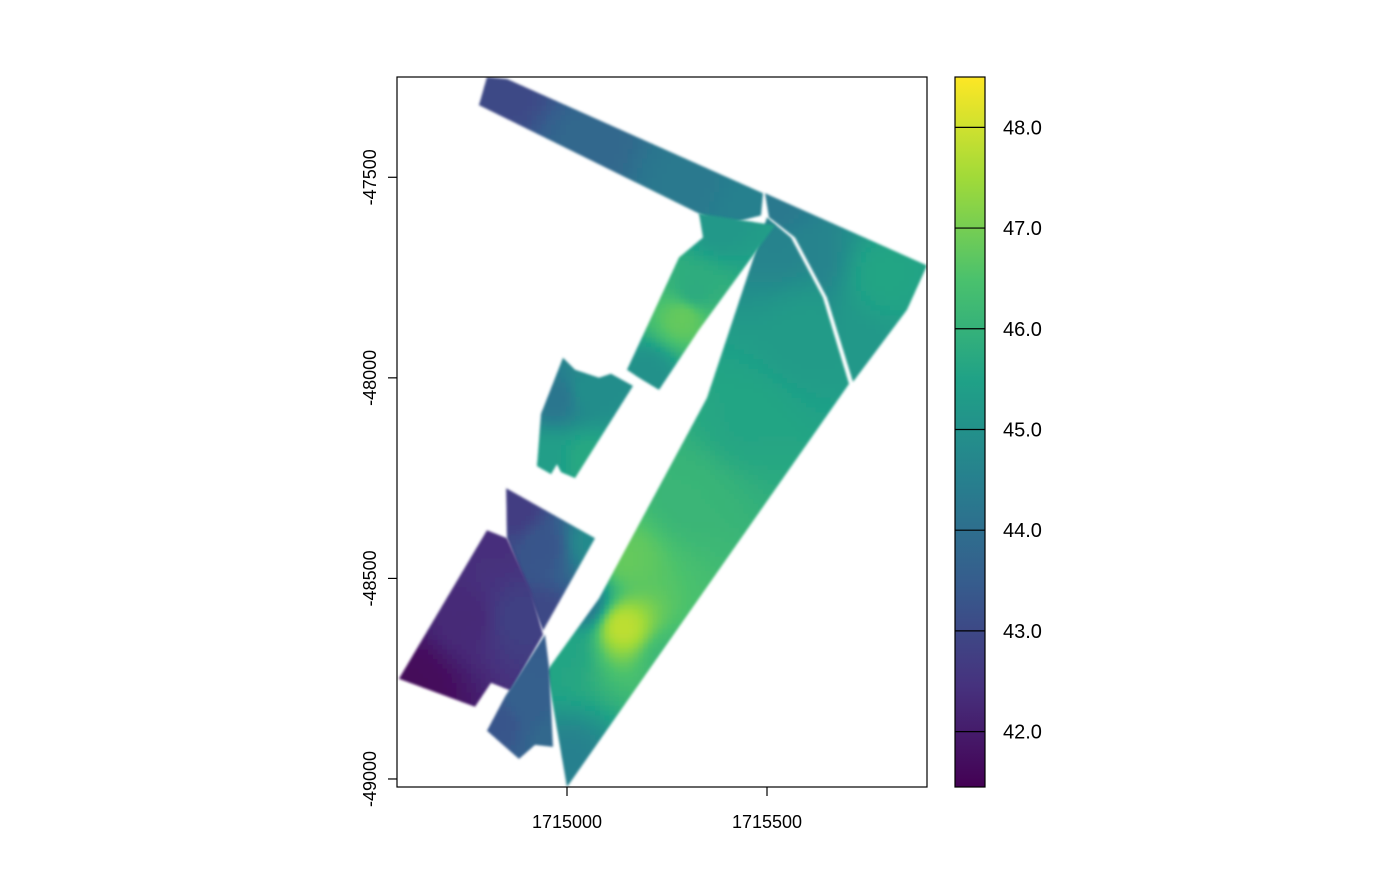 This screenshot has width=1400, height=870. I want to click on y-tick-label: -48500, so click(370, 578).